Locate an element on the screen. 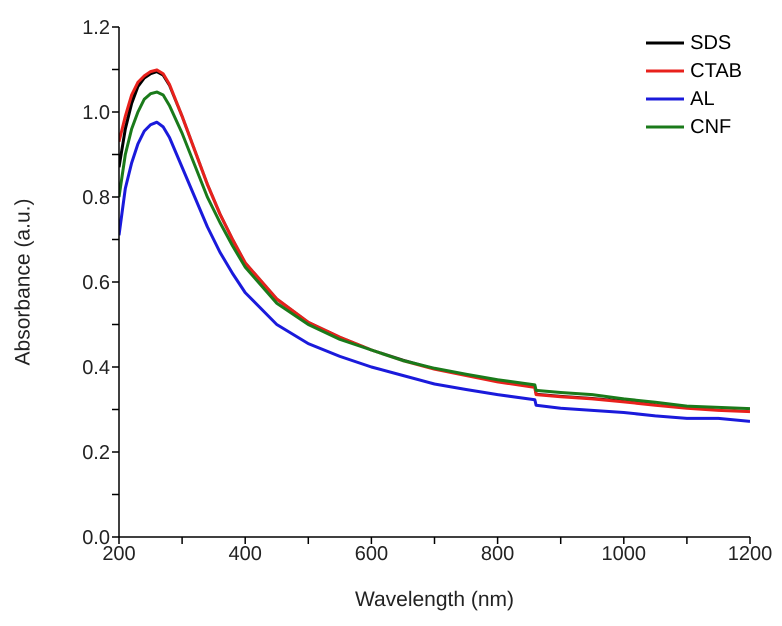 Image resolution: width=782 pixels, height=626 pixels. x-tick-label: 400 is located at coordinates (245, 554).